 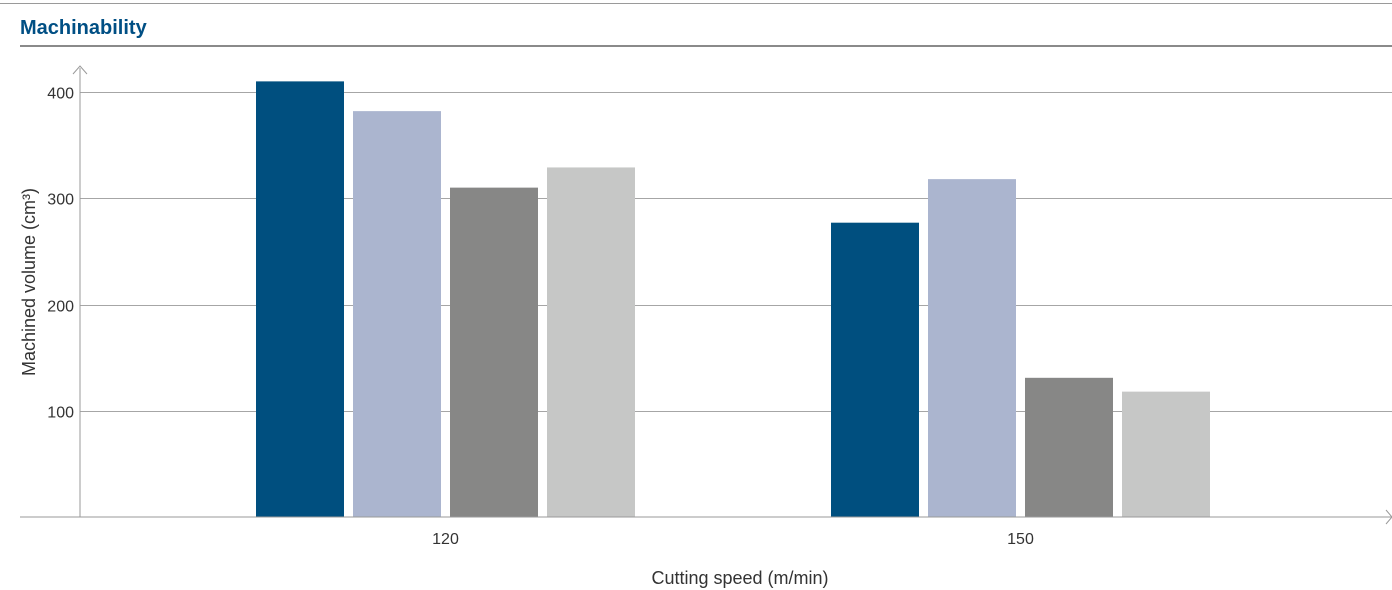 I want to click on y-tick-label: 300, so click(x=60, y=200).